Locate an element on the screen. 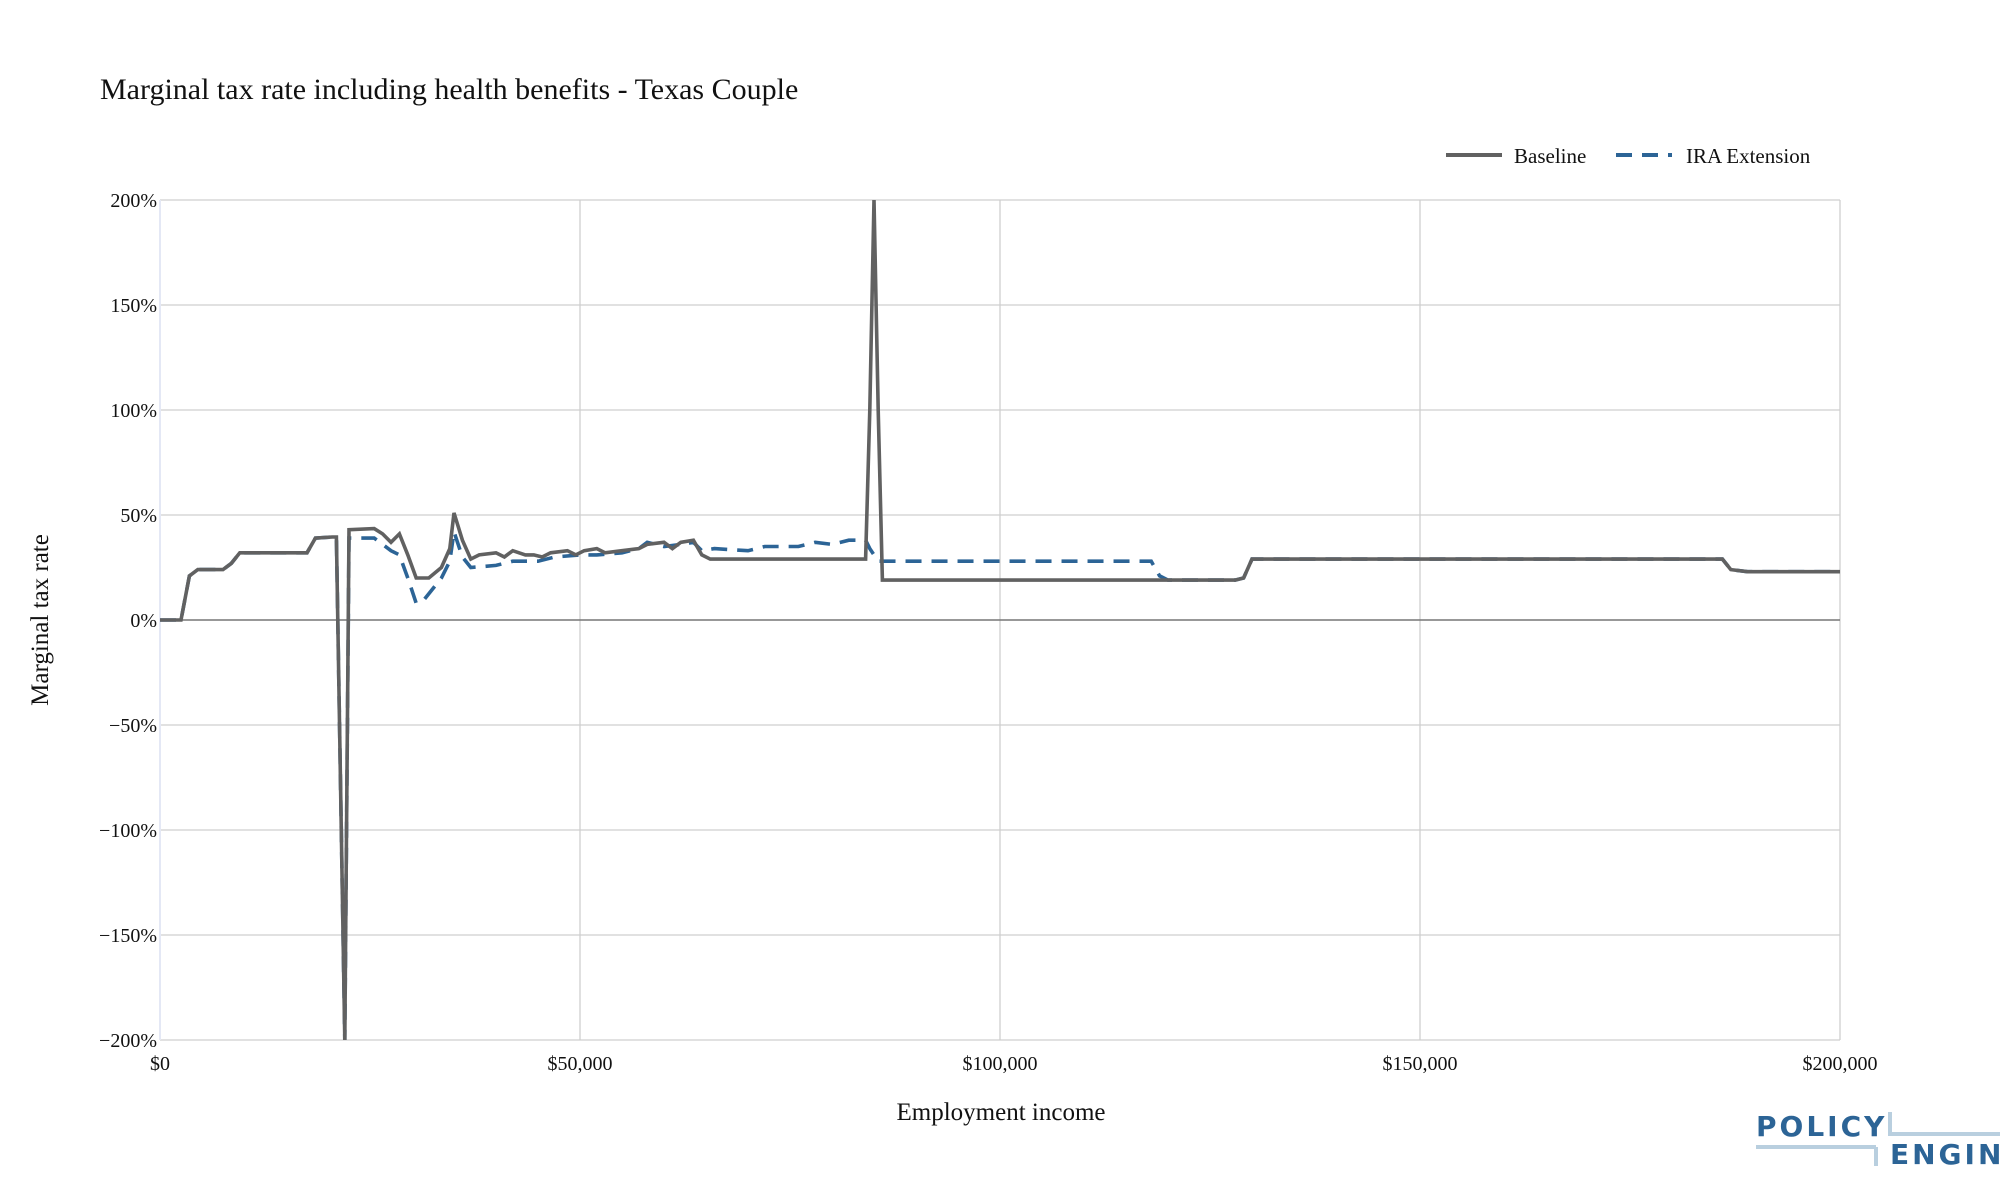  legend: Baseline IRA Extension is located at coordinates (1628, 156).